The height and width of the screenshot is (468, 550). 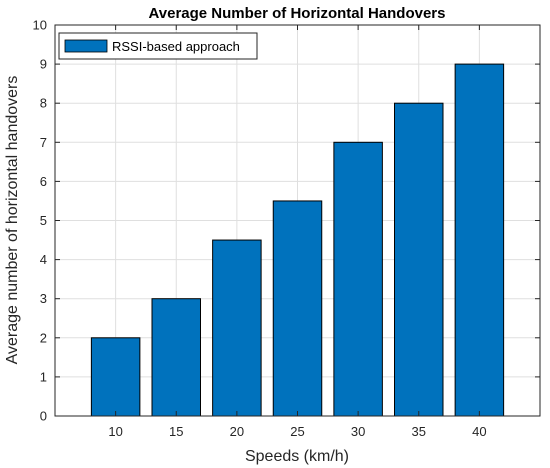 What do you see at coordinates (43, 64) in the screenshot?
I see `y-tick-label: 9` at bounding box center [43, 64].